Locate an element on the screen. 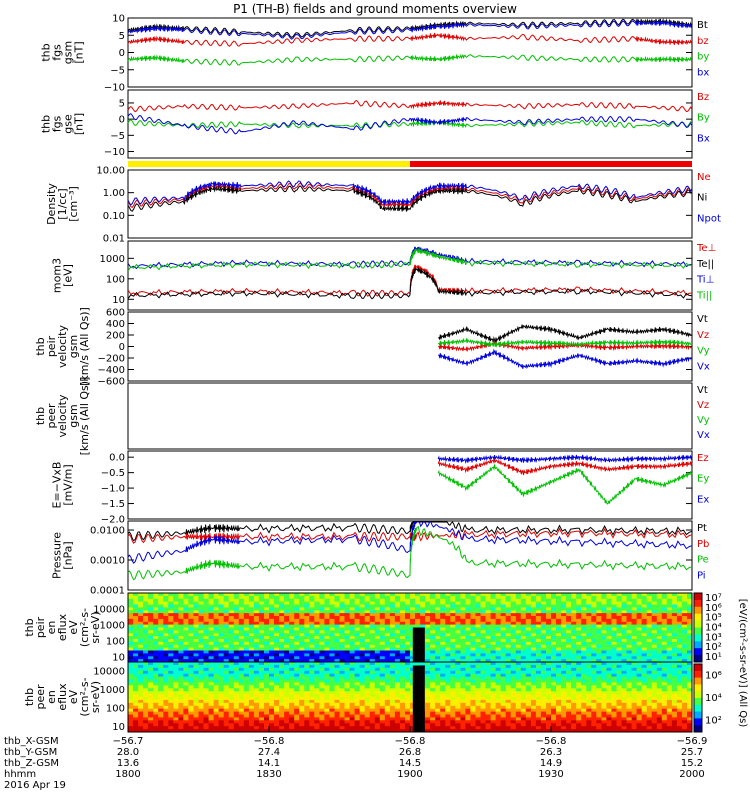  series-Ey is located at coordinates (565, 484).